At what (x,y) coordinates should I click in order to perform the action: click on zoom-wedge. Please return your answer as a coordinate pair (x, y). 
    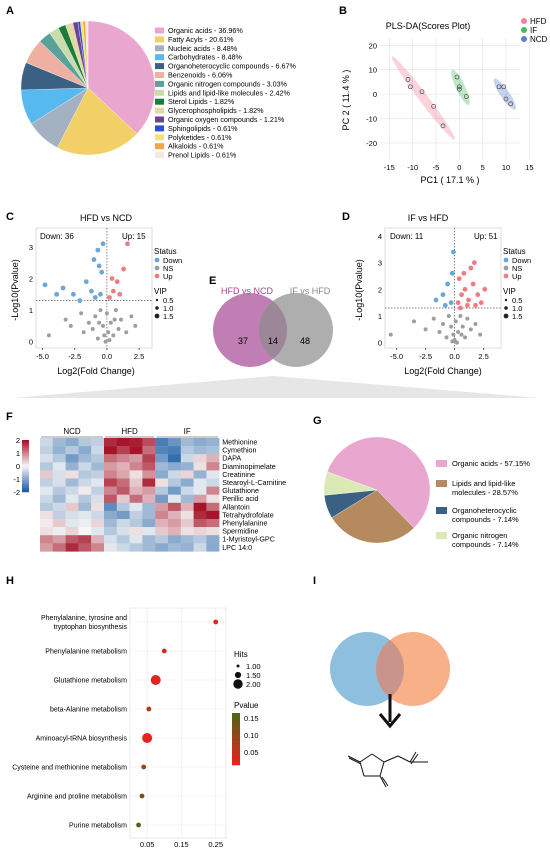
    Looking at the image, I should click on (276, 387).